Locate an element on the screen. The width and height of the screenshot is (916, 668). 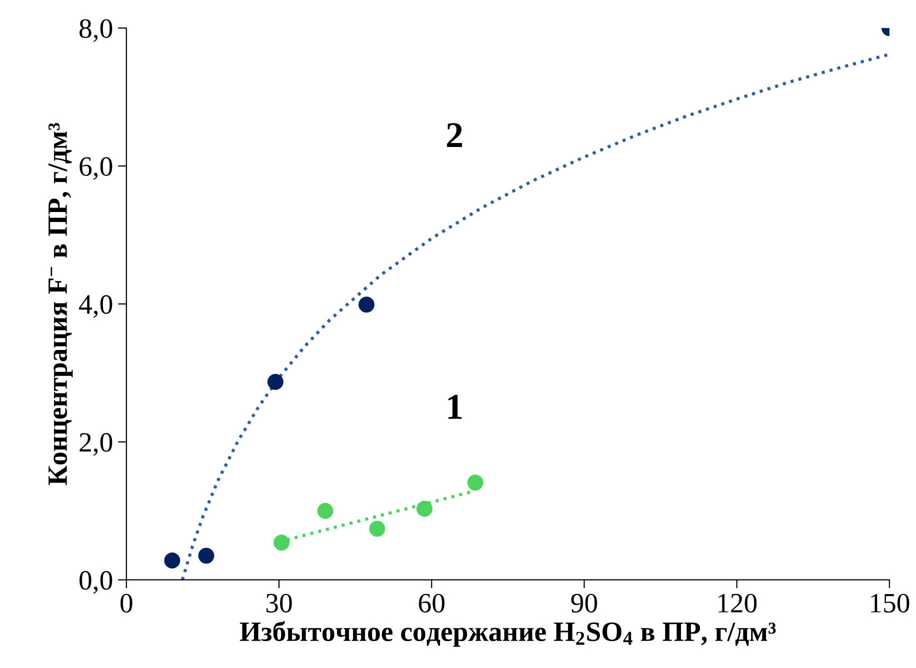
y-tick-label: 2,0 is located at coordinates (96, 444).